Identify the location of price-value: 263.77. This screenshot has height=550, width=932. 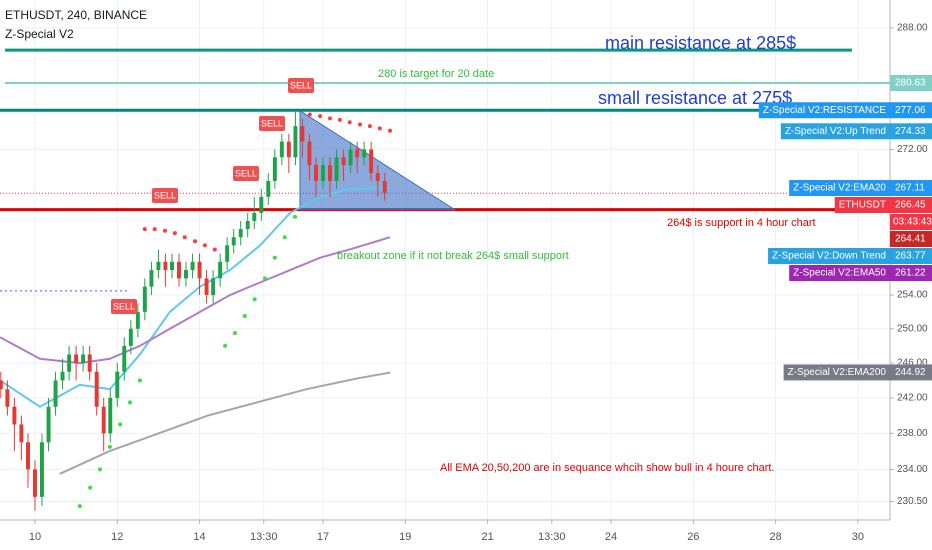
(910, 256).